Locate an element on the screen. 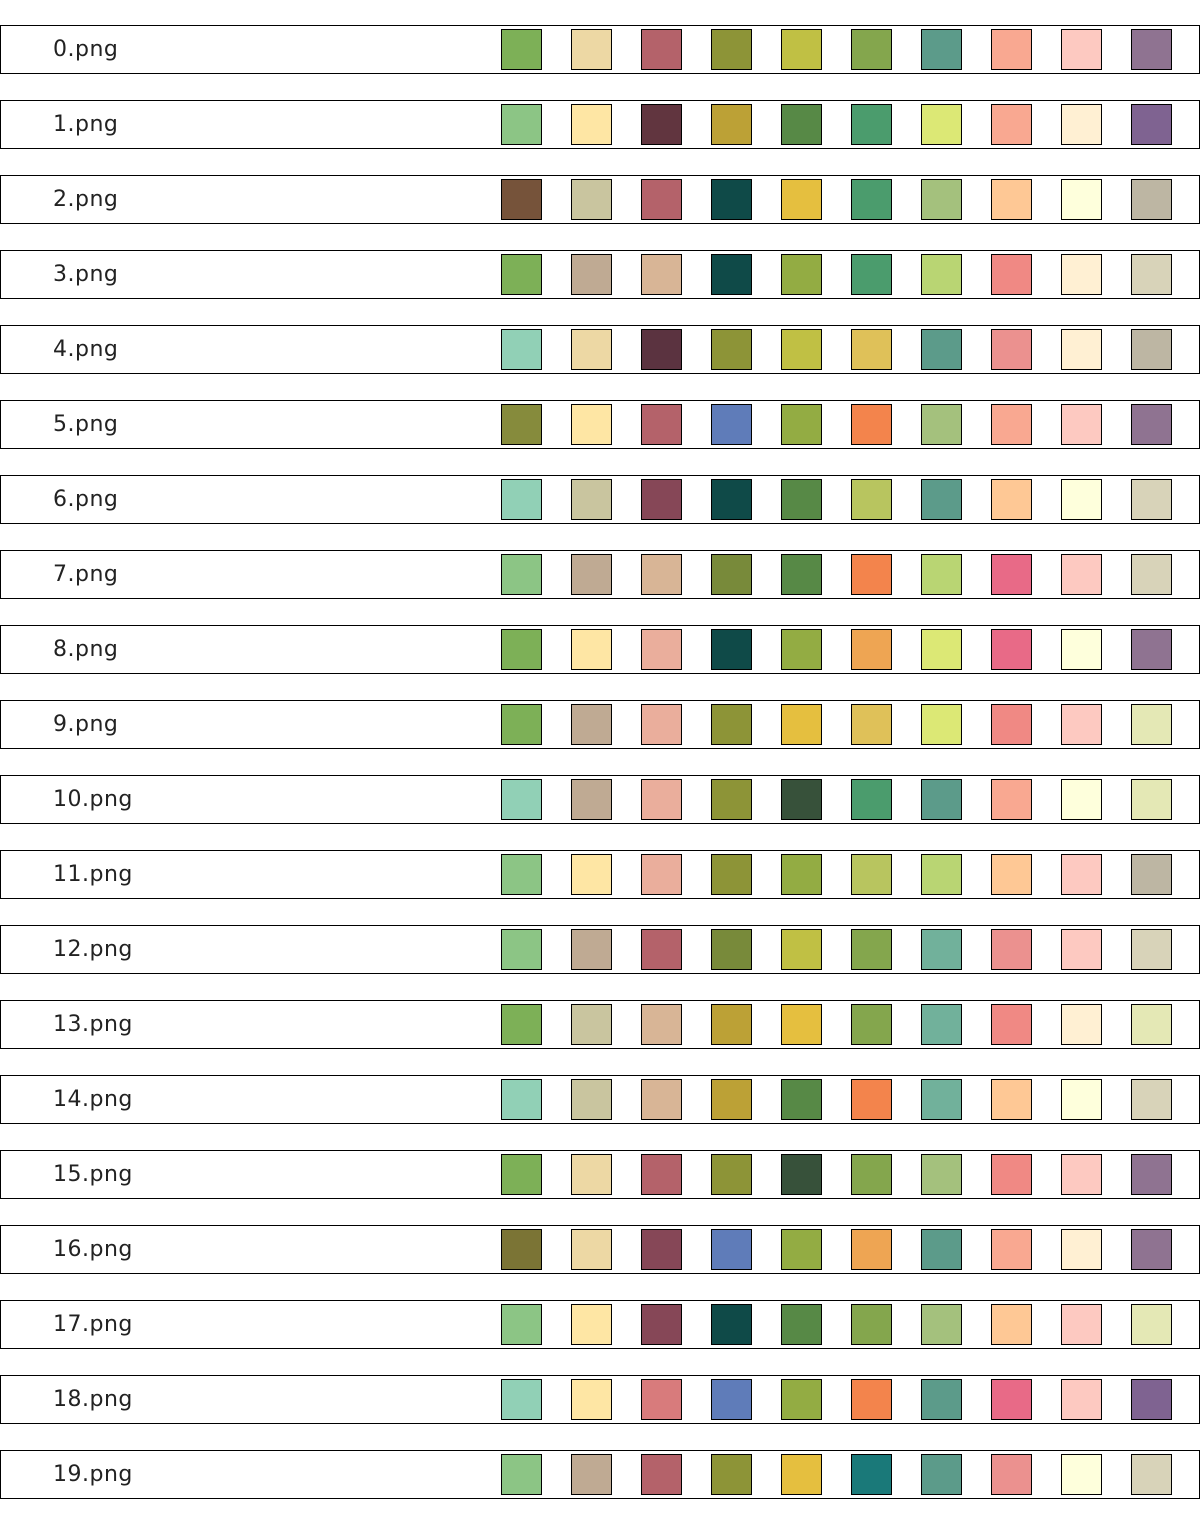 Image resolution: width=1200 pixels, height=1525 pixels. palette-row: 5.png is located at coordinates (600, 424).